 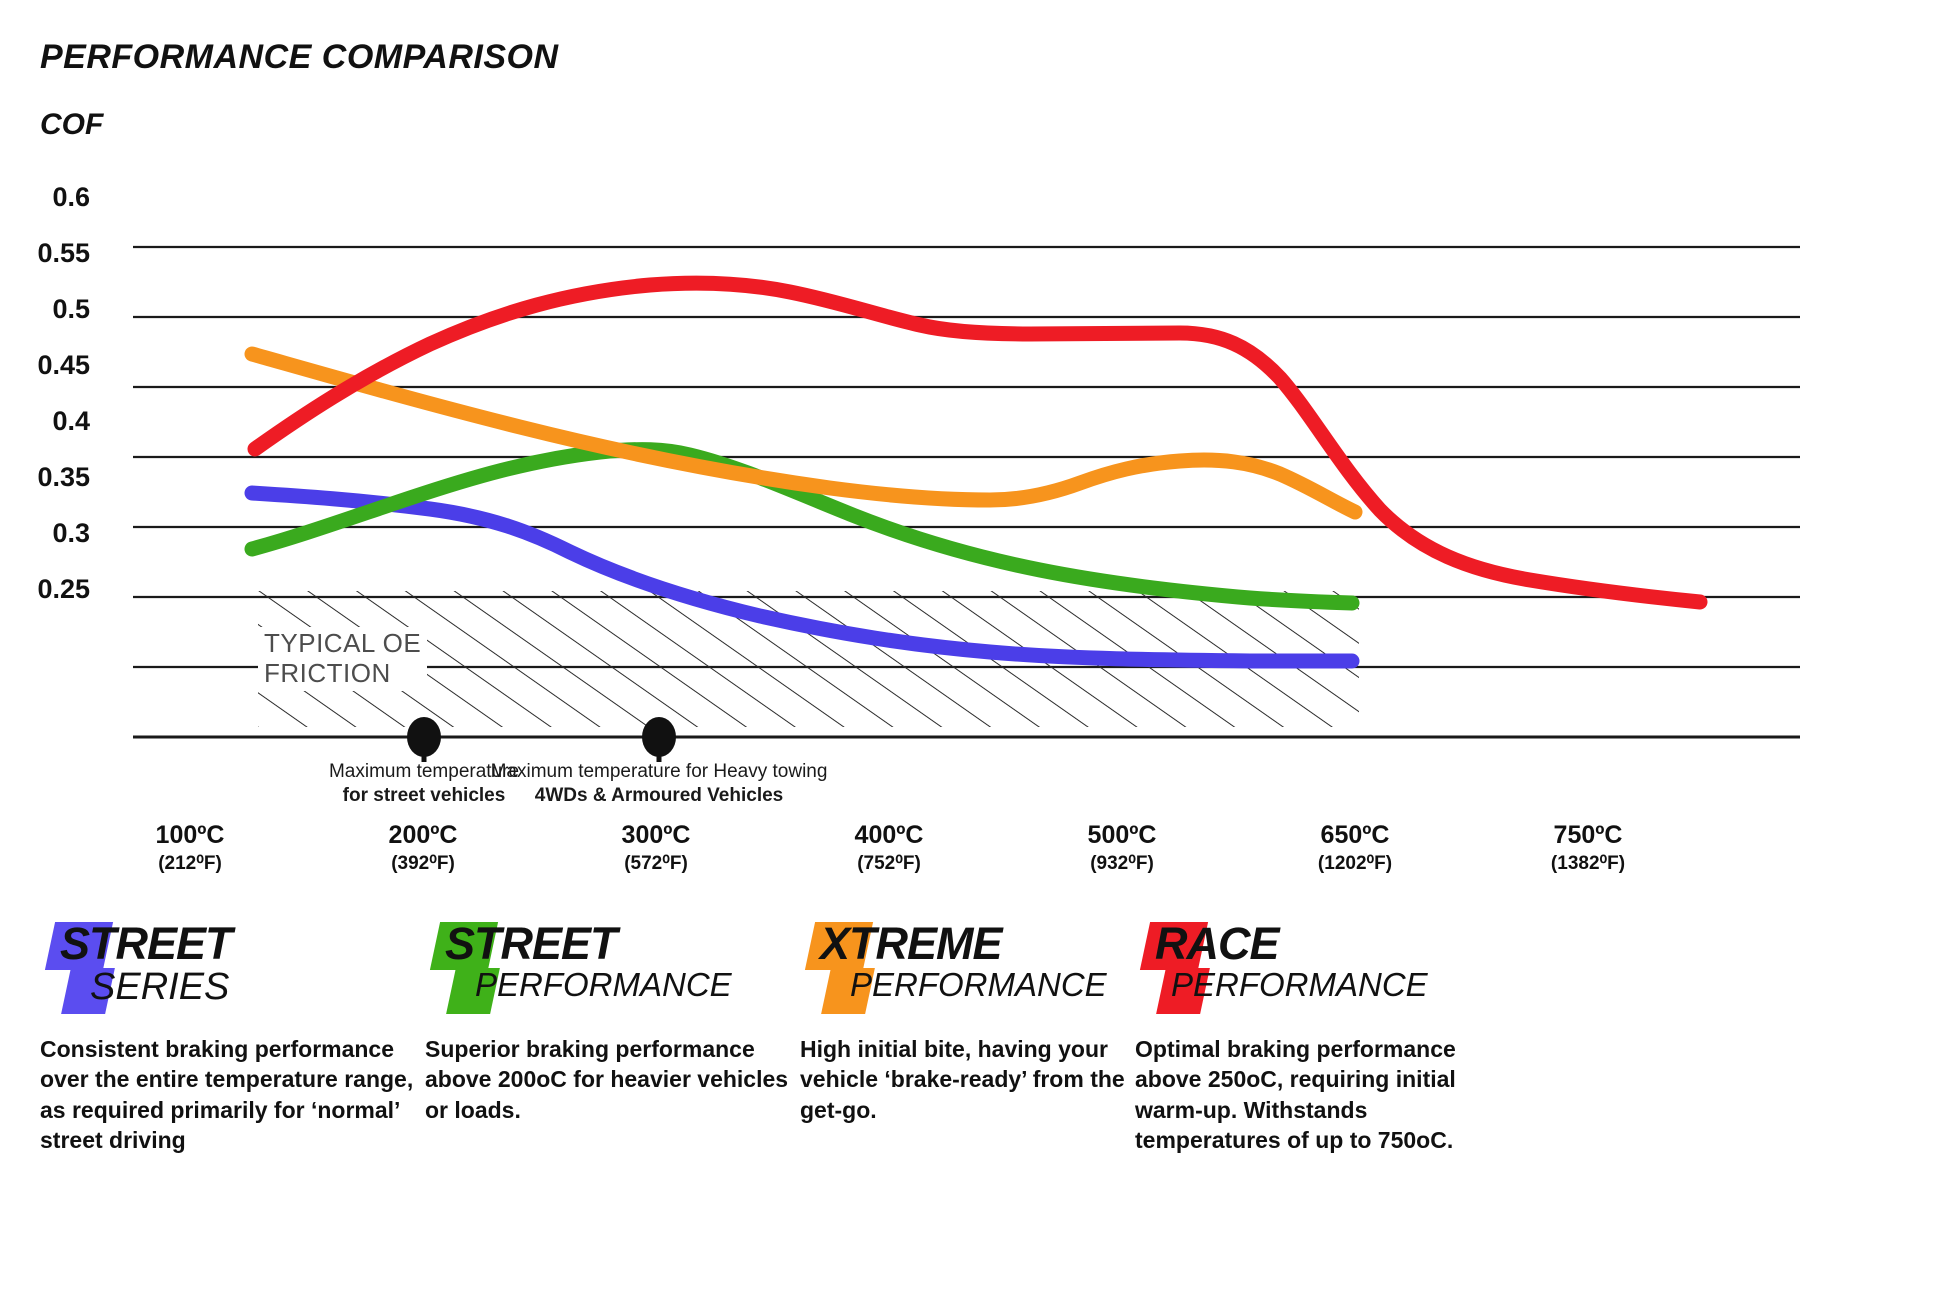 What do you see at coordinates (656, 864) in the screenshot?
I see `x-tick-300c-fahrenheit: (572⁰F)` at bounding box center [656, 864].